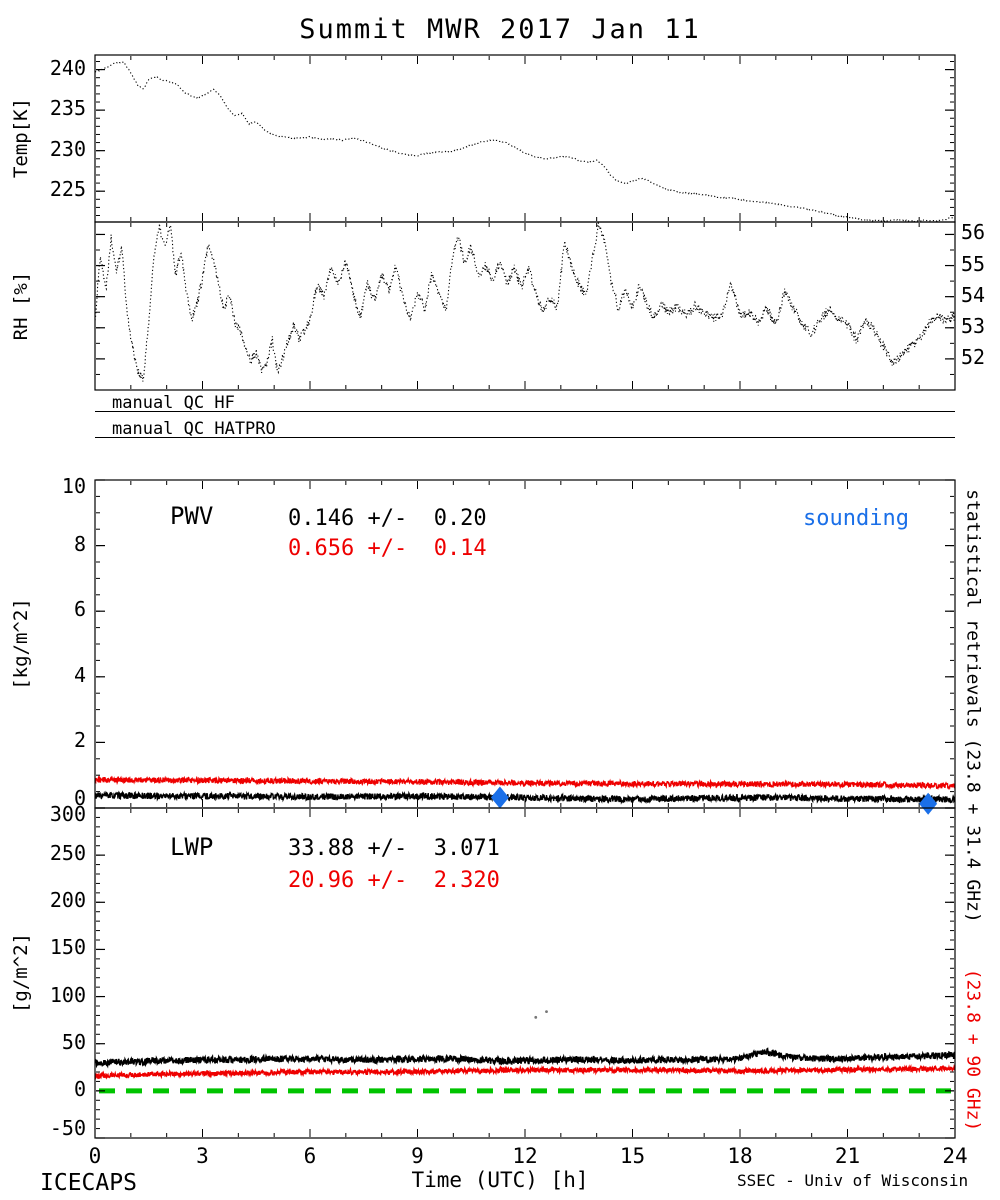  I want to click on temp-ytick-label: 225, so click(67, 189).